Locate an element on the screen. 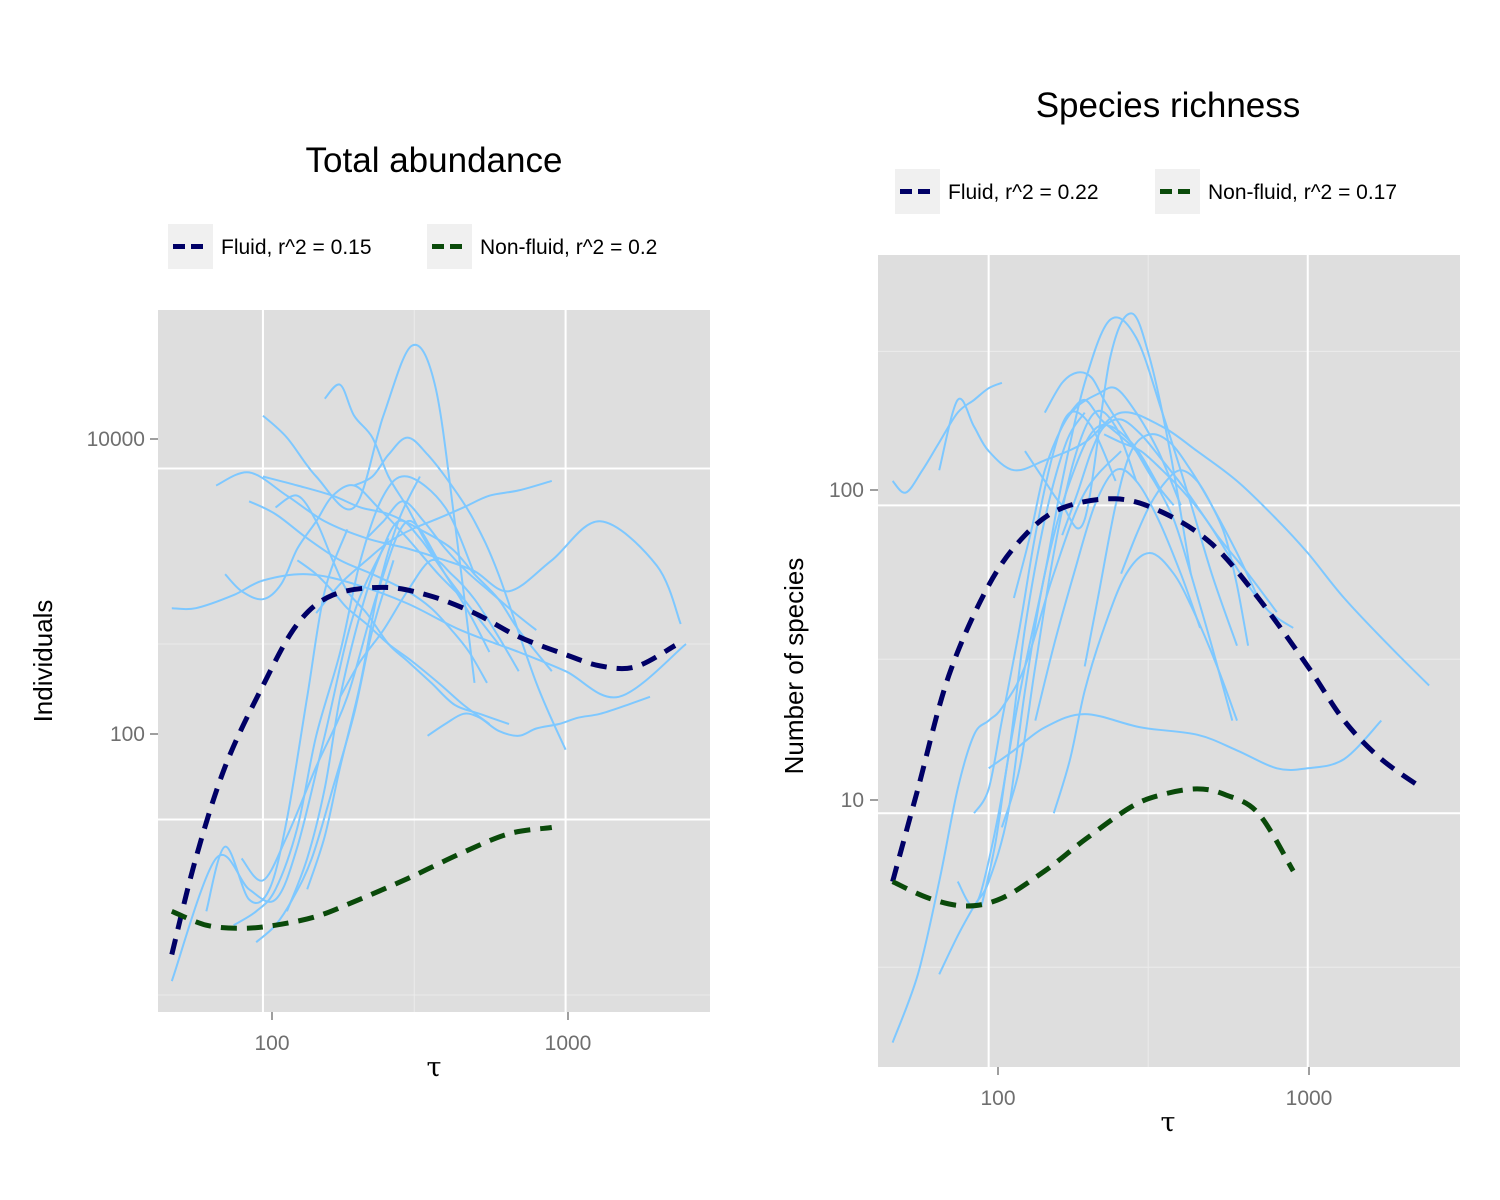 This screenshot has height=1200, width=1500. y-tick-label: 10000 is located at coordinates (116, 439).